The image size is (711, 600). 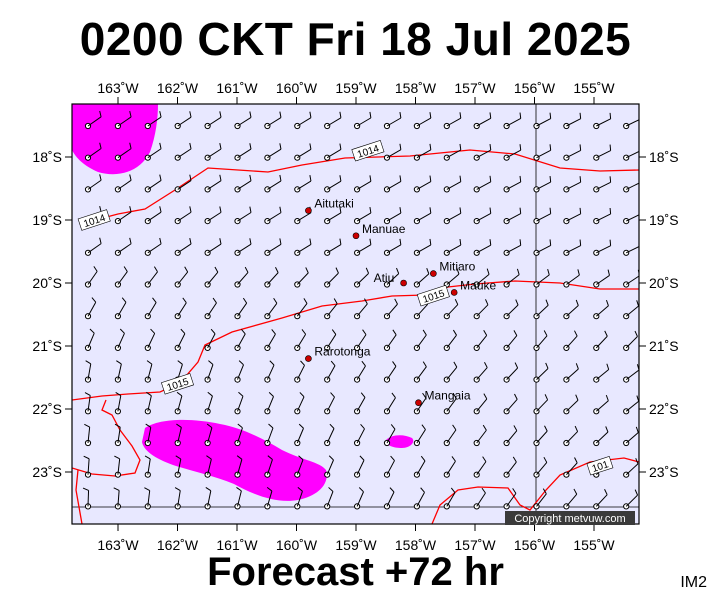 I want to click on island-label: Manuae, so click(x=384, y=229).